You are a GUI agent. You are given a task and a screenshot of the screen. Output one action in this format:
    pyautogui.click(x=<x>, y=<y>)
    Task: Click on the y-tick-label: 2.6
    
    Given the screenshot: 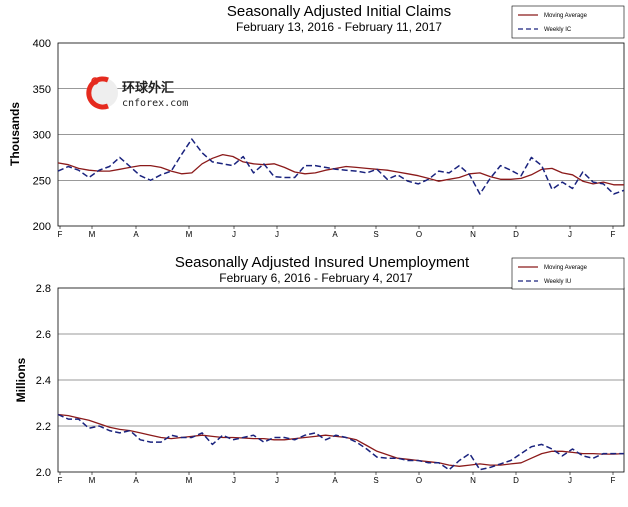 What is the action you would take?
    pyautogui.click(x=43, y=335)
    